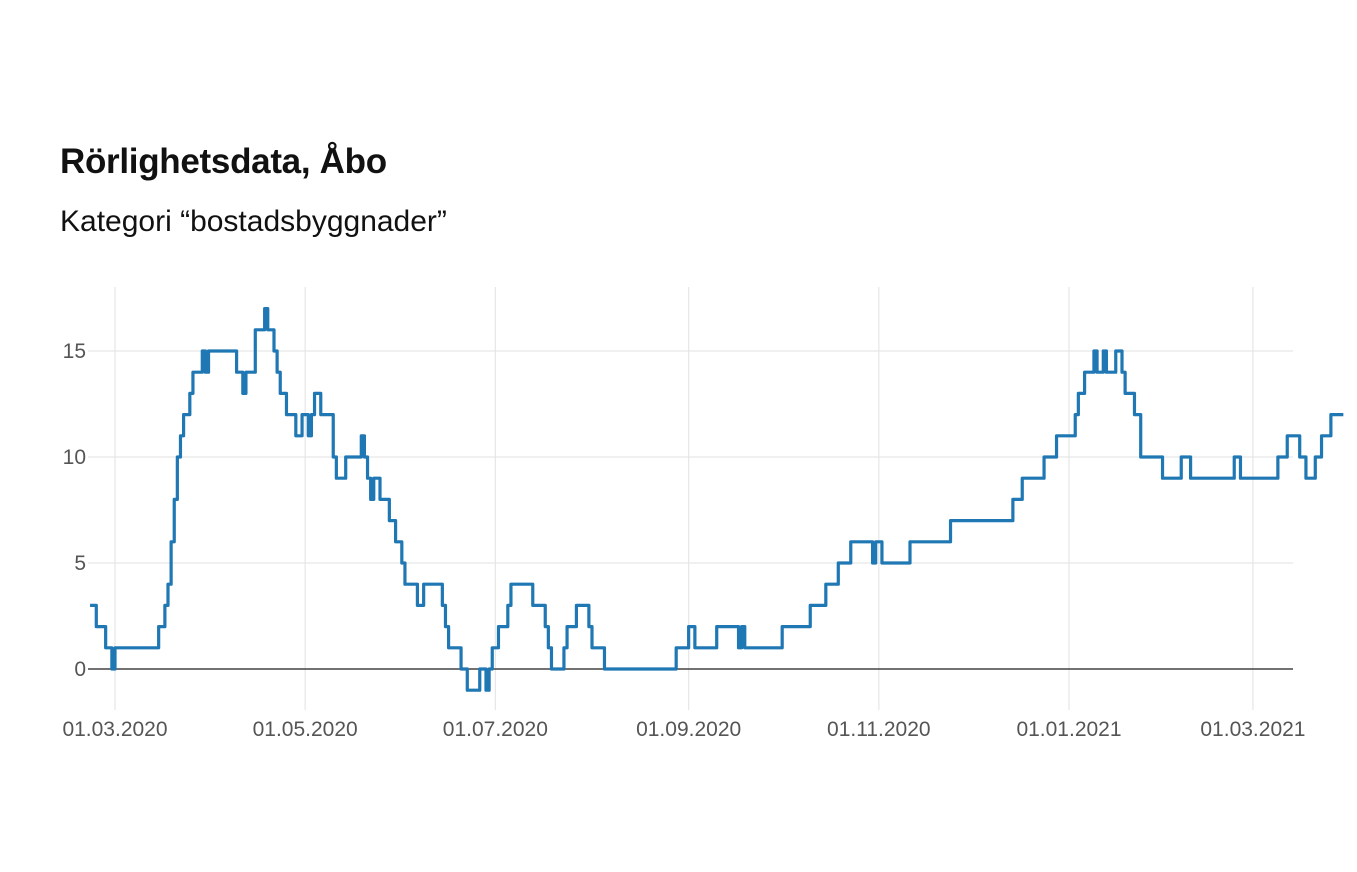 Image resolution: width=1357 pixels, height=872 pixels. What do you see at coordinates (114, 729) in the screenshot?
I see `x-tick-label: 01.03.2020` at bounding box center [114, 729].